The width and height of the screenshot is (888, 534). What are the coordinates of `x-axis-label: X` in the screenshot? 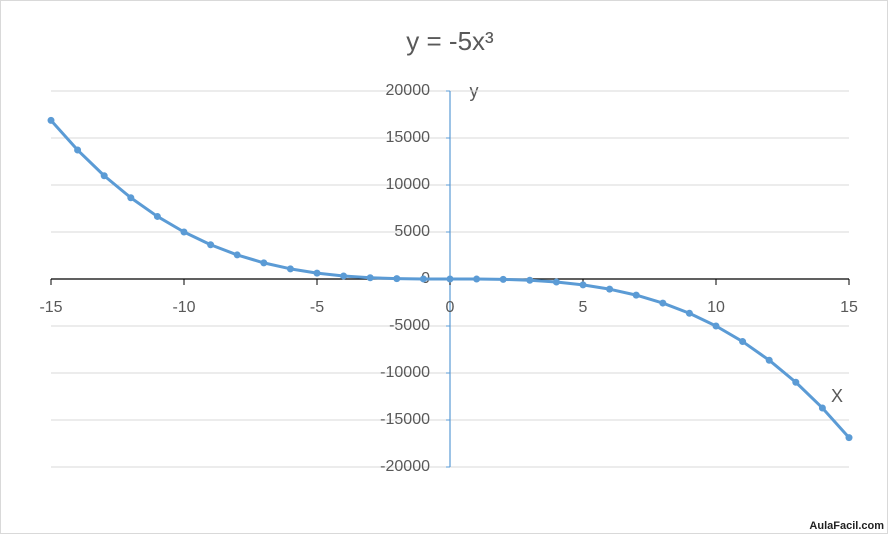 It's located at (837, 396).